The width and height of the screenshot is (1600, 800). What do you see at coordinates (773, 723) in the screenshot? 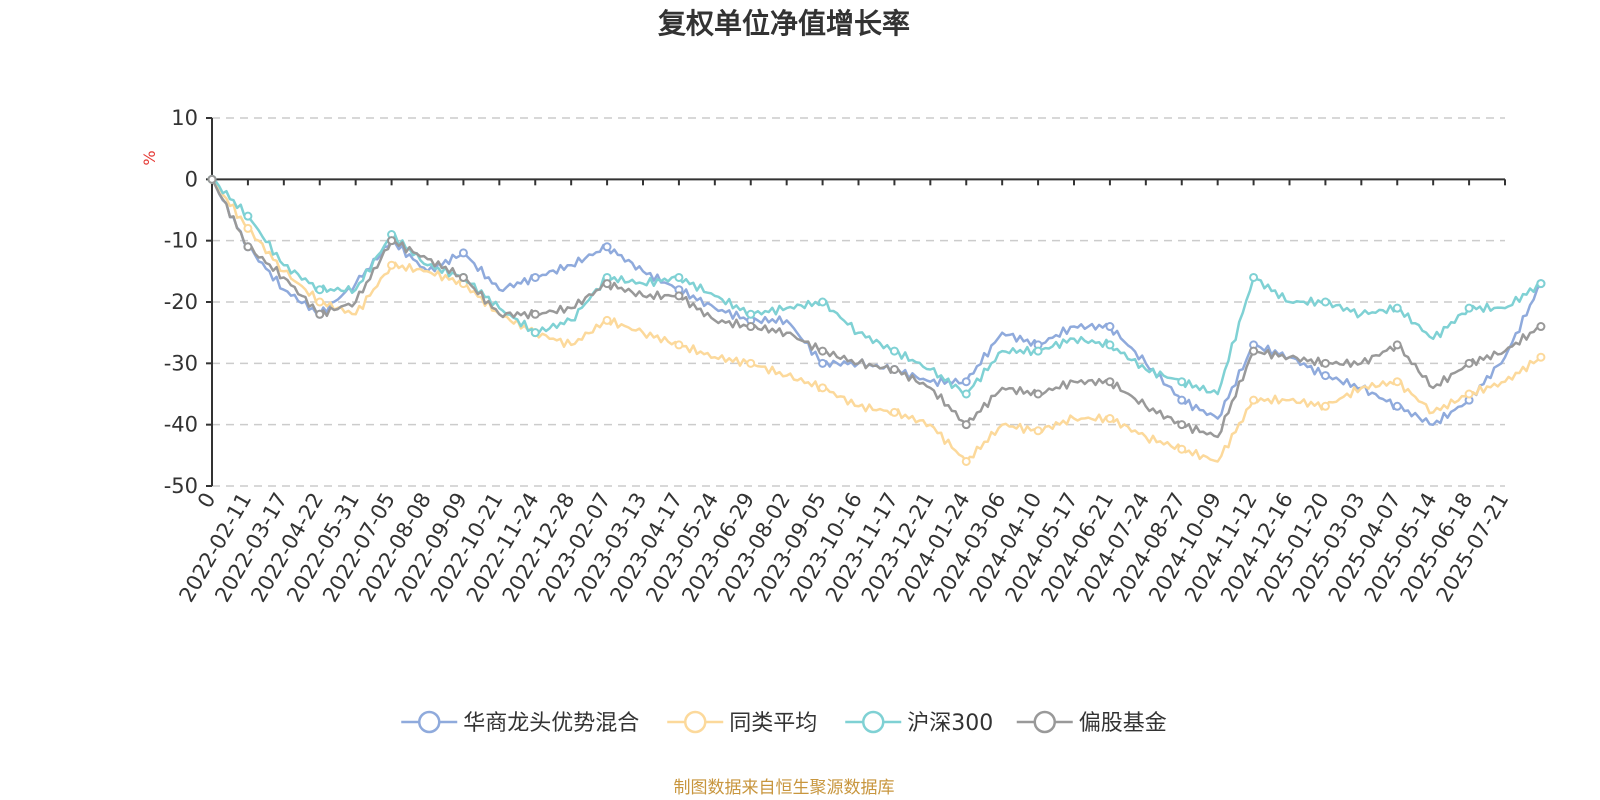
I see `legend-label: 同类平均` at bounding box center [773, 723].